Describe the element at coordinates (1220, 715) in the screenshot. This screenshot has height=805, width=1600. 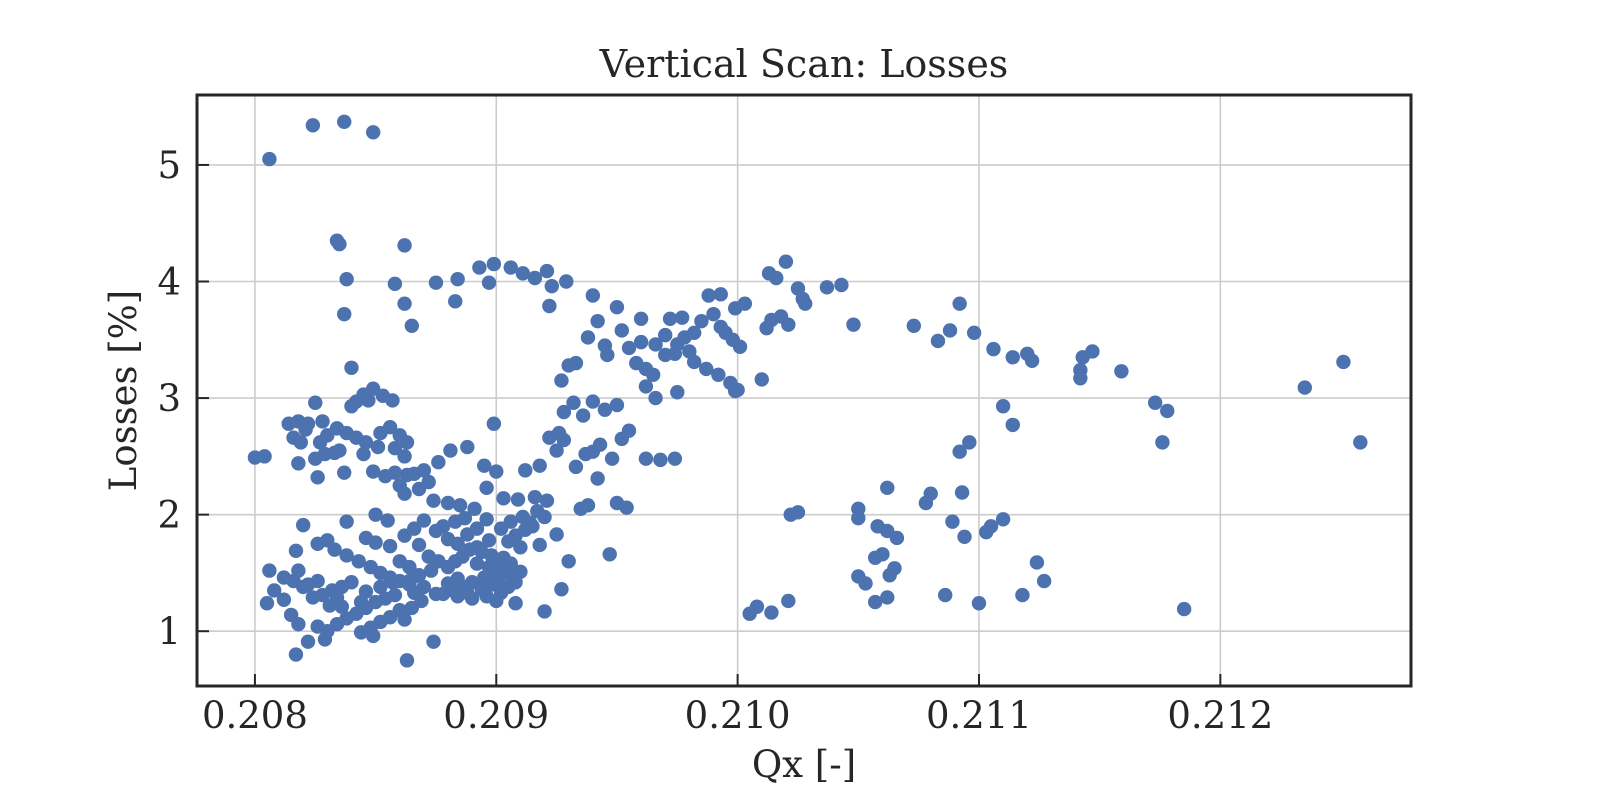
I see `x-tick-label: 0.212` at that location.